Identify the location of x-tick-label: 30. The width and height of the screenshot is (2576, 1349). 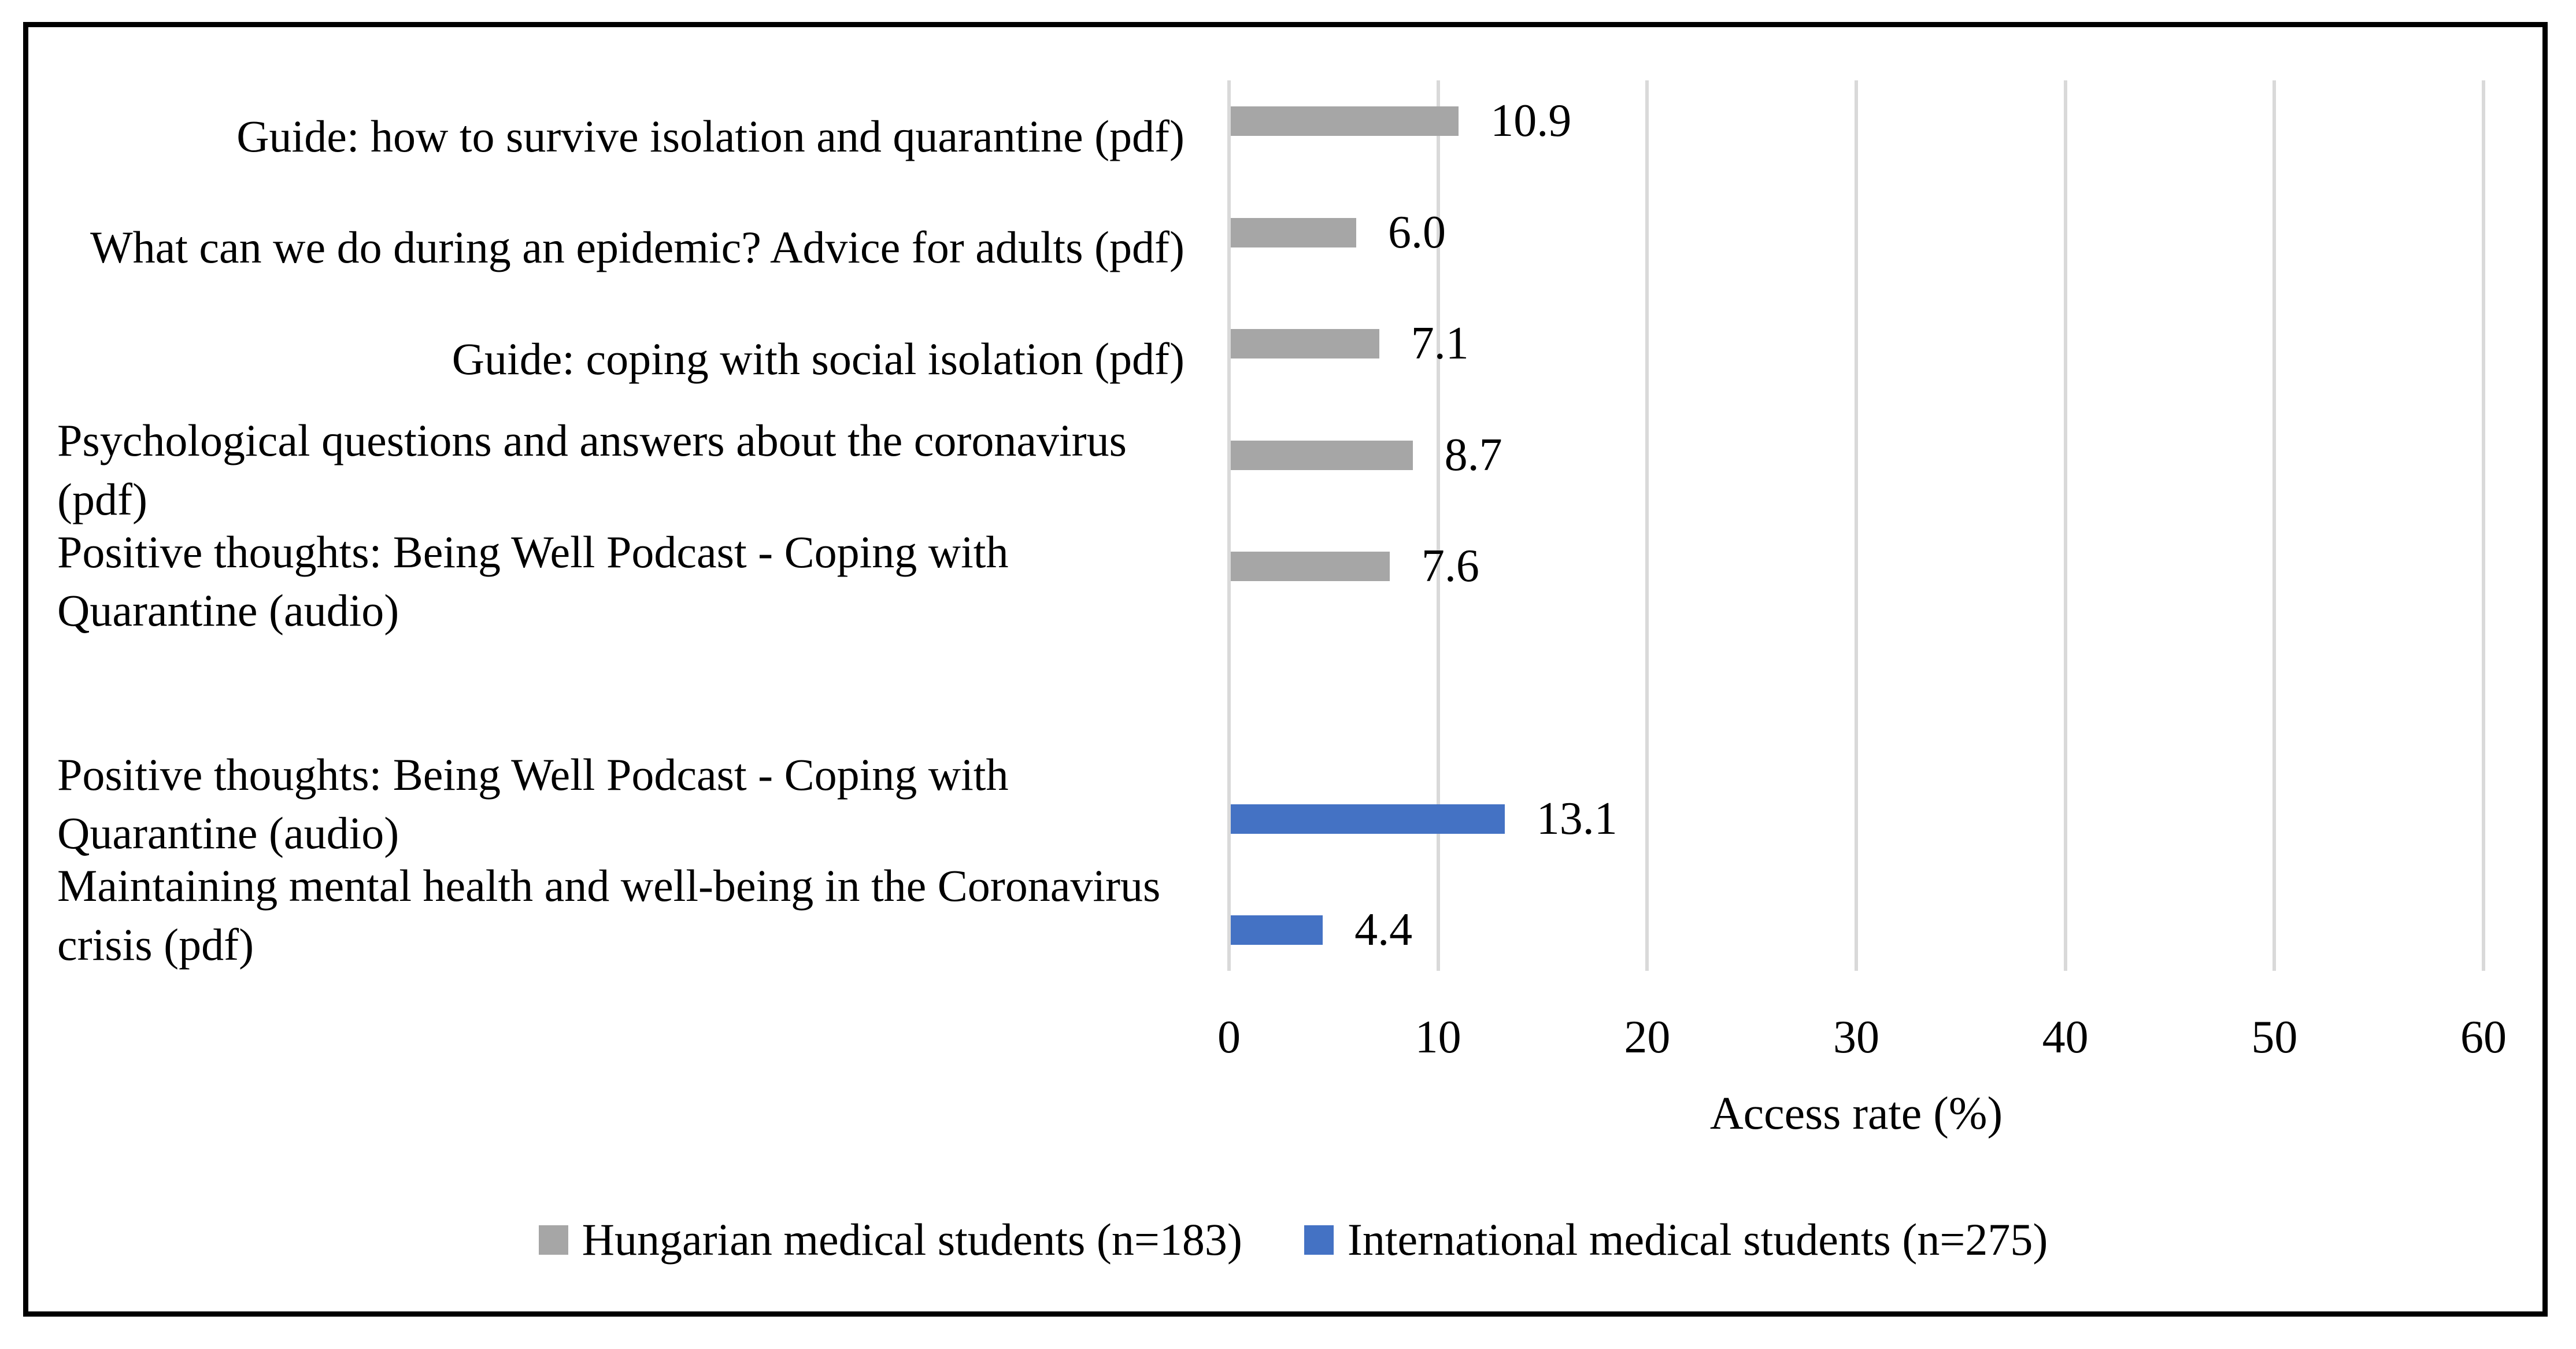
(1856, 1038).